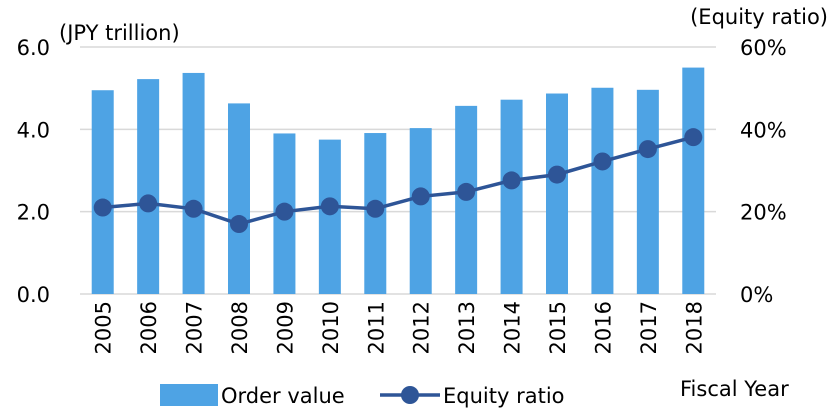  What do you see at coordinates (149, 327) in the screenshot?
I see `x-tick-label: 2006` at bounding box center [149, 327].